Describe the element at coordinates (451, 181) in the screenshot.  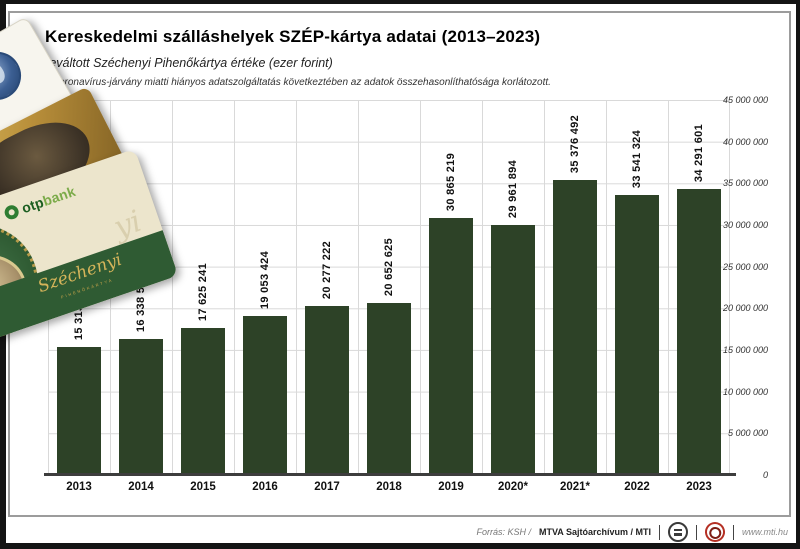
I see `bar-value-text: 30 865 219` at that location.